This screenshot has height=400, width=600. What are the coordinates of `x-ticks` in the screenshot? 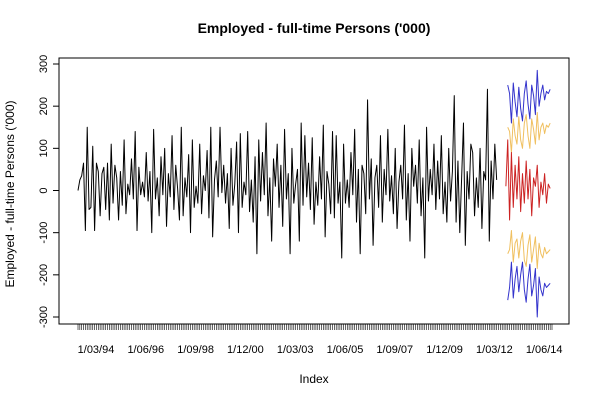 It's located at (315, 327).